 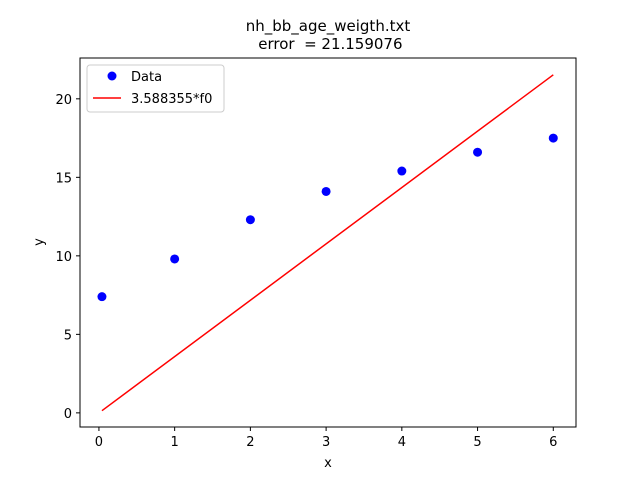 What do you see at coordinates (175, 442) in the screenshot?
I see `x-tick-label: 1` at bounding box center [175, 442].